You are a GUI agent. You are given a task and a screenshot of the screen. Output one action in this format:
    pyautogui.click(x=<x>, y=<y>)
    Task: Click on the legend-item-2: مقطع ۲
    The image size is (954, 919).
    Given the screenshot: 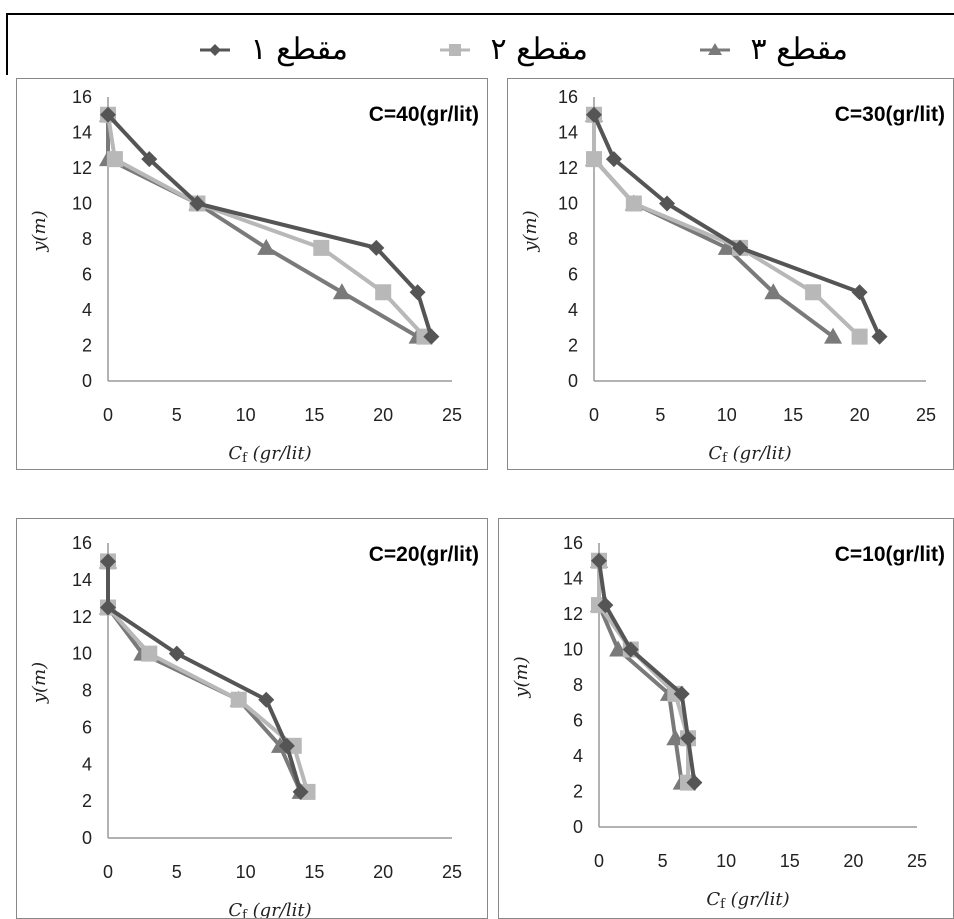 What is the action you would take?
    pyautogui.click(x=514, y=49)
    